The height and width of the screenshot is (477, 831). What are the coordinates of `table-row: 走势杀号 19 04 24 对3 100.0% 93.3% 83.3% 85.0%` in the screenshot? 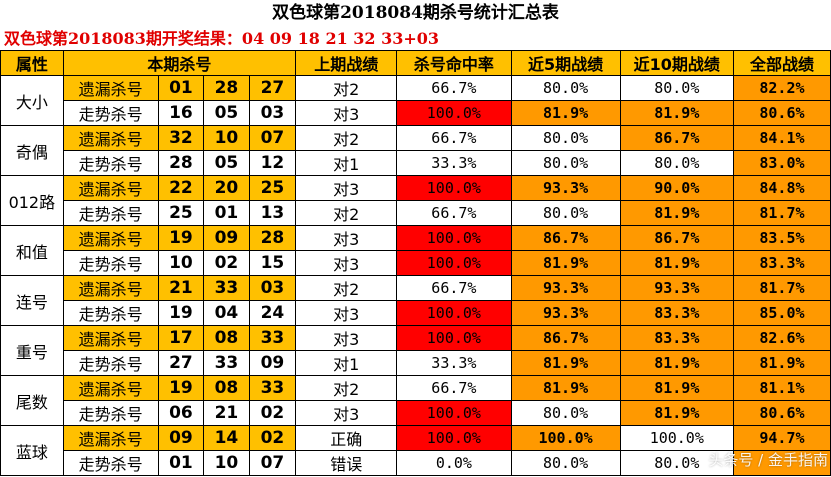 It's located at (416, 313).